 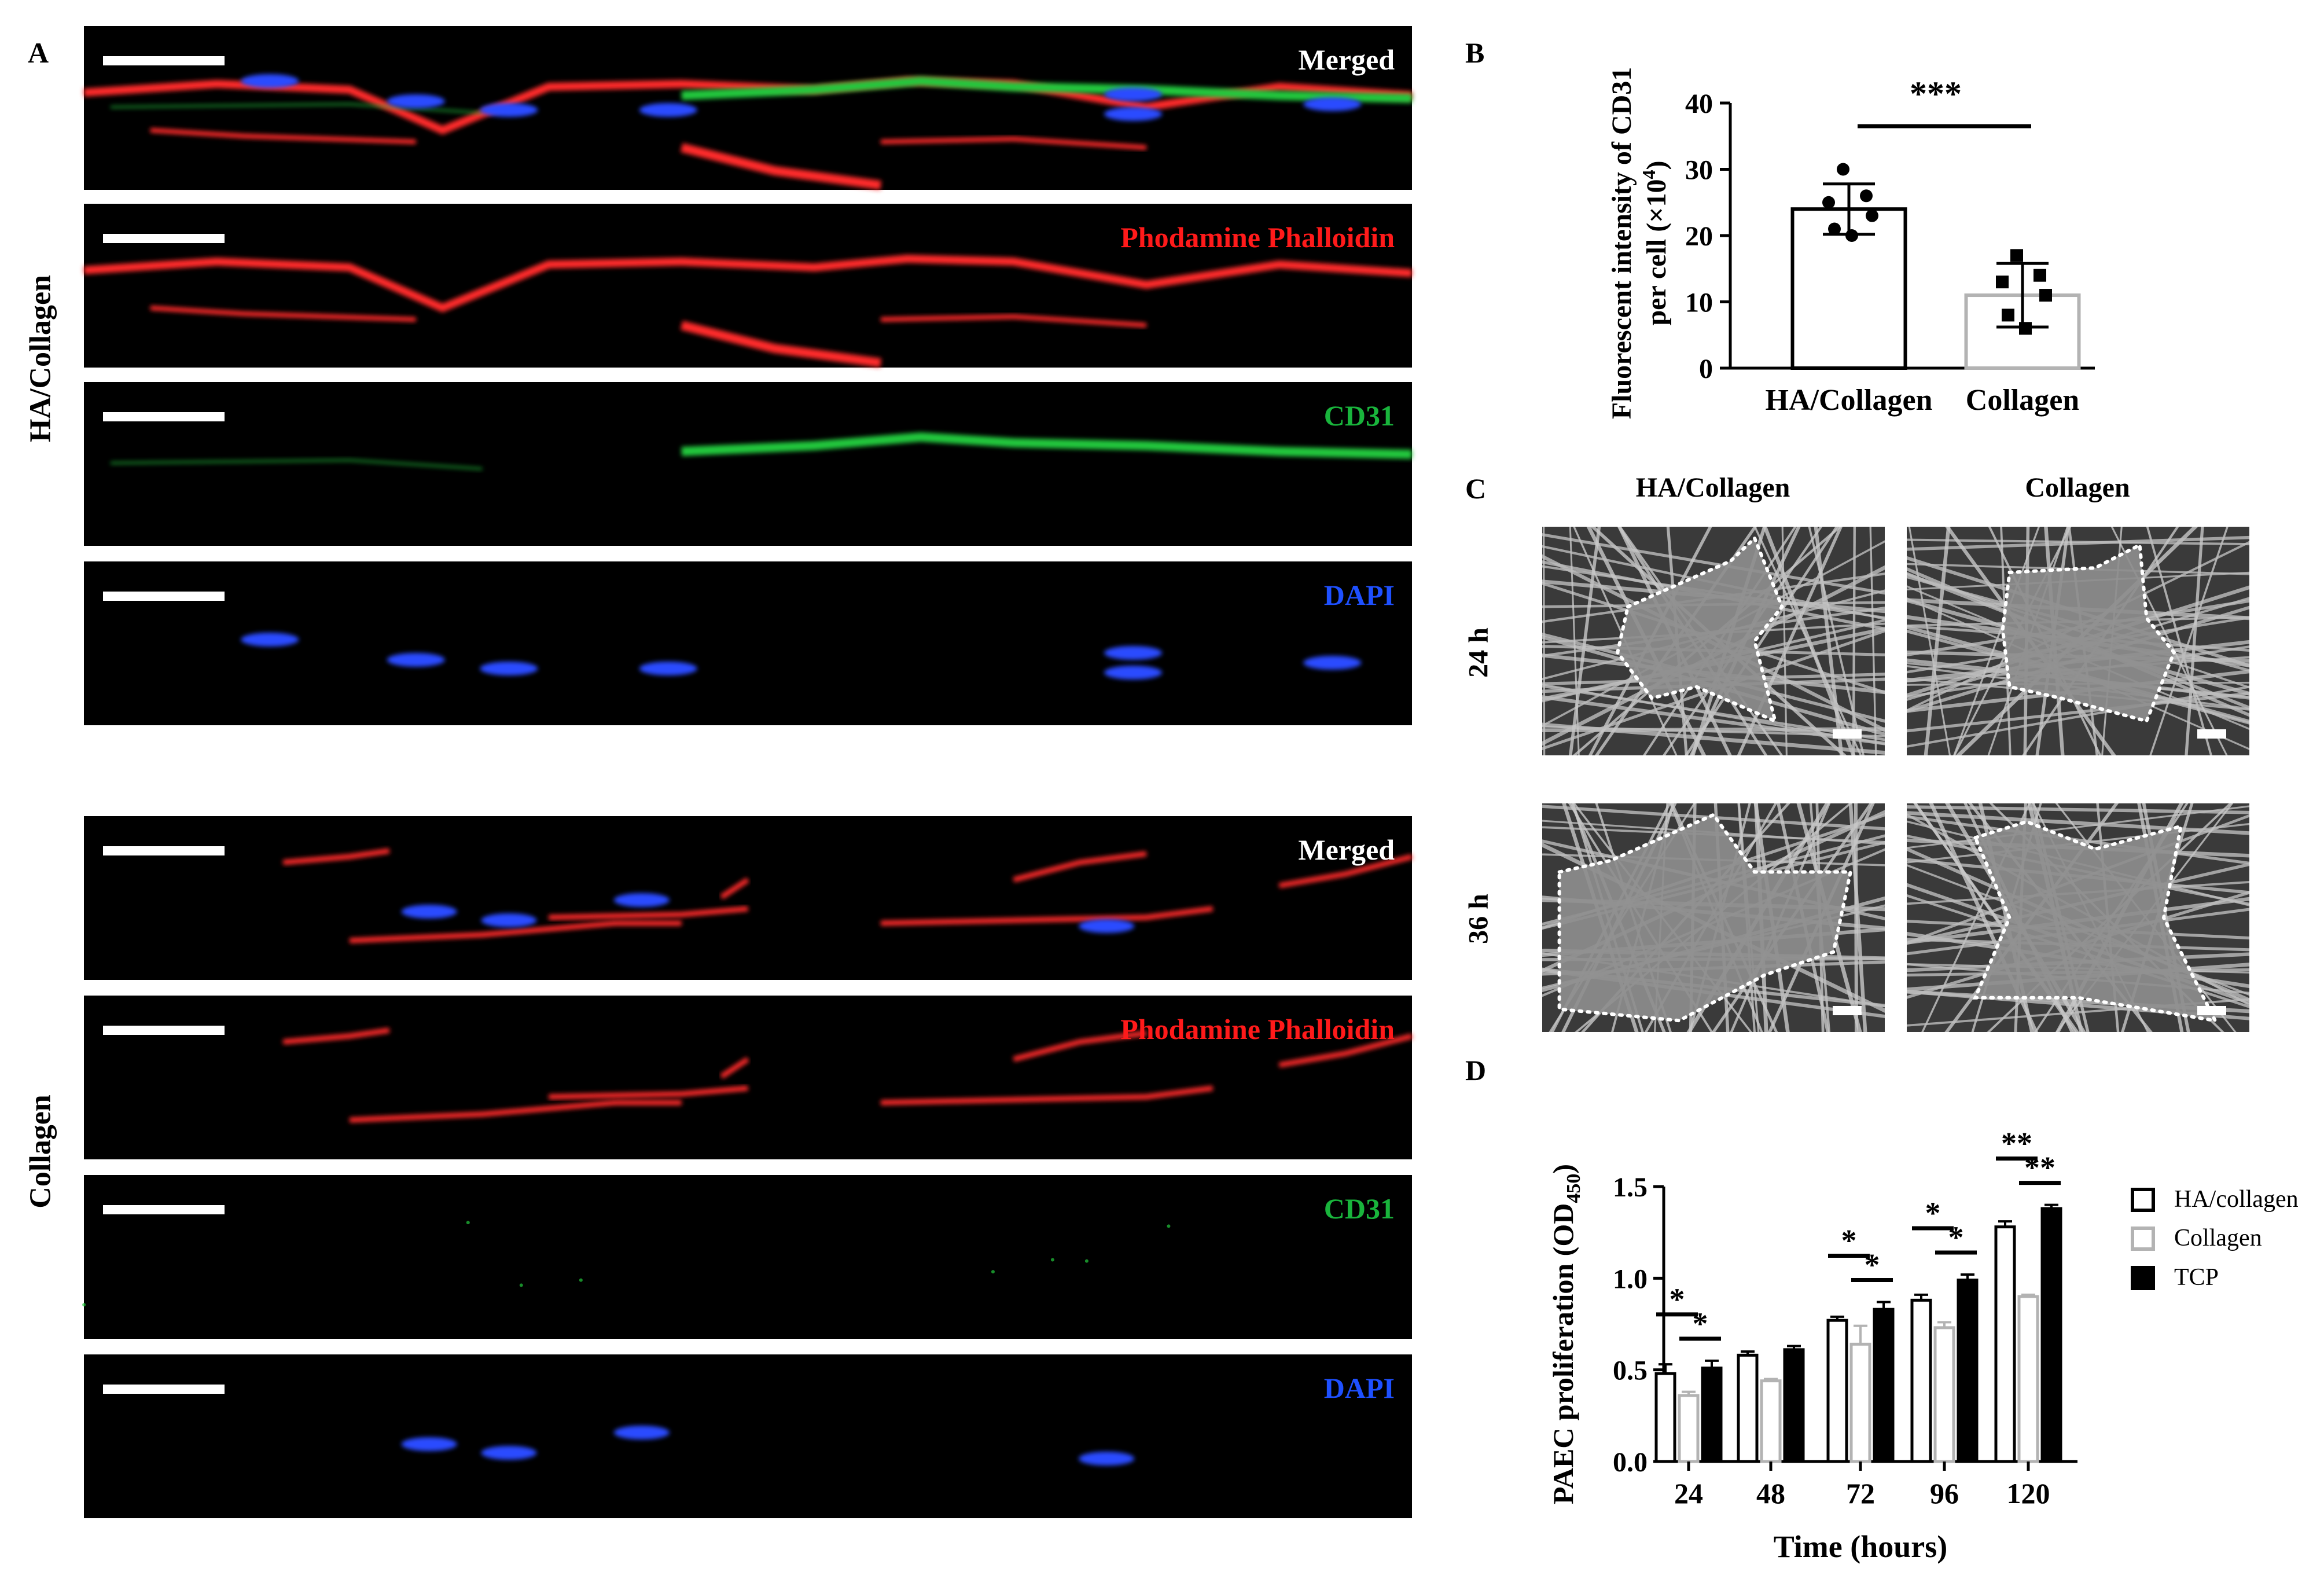 What do you see at coordinates (2236, 1199) in the screenshot?
I see `legend-label-0: HA/collagen` at bounding box center [2236, 1199].